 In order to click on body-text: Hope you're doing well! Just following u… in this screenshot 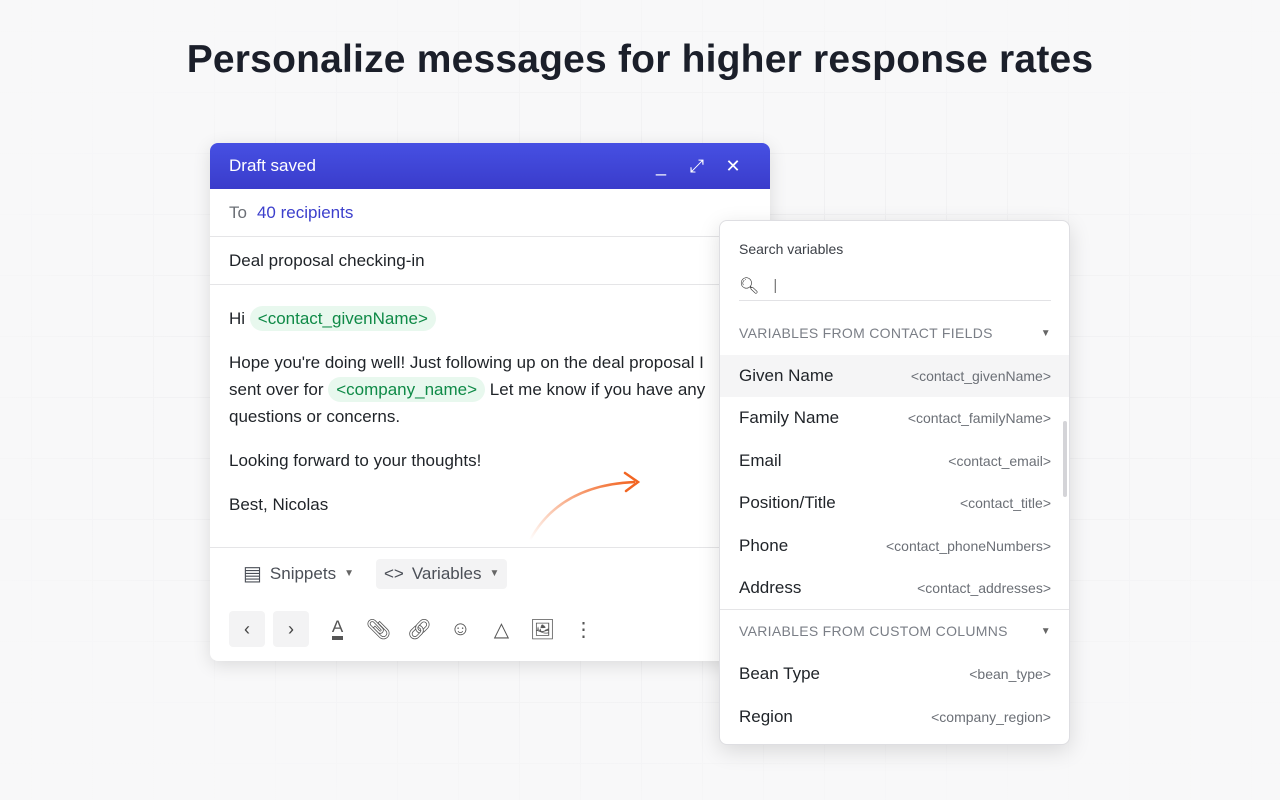, I will do `click(466, 362)`.